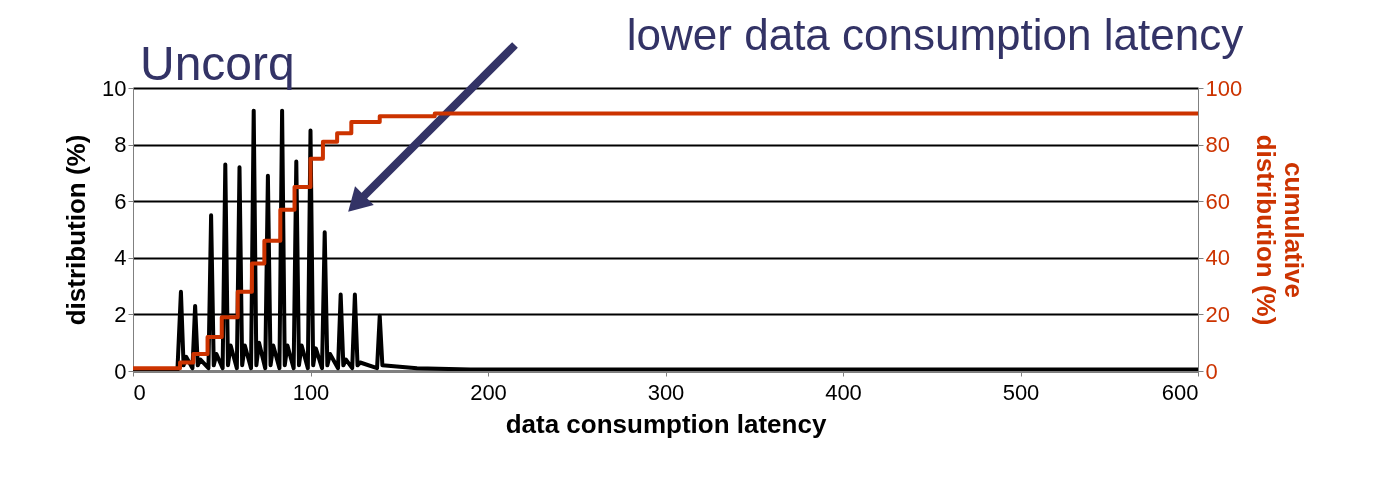  Describe the element at coordinates (1021, 392) in the screenshot. I see `x-tick-label: 500` at that location.